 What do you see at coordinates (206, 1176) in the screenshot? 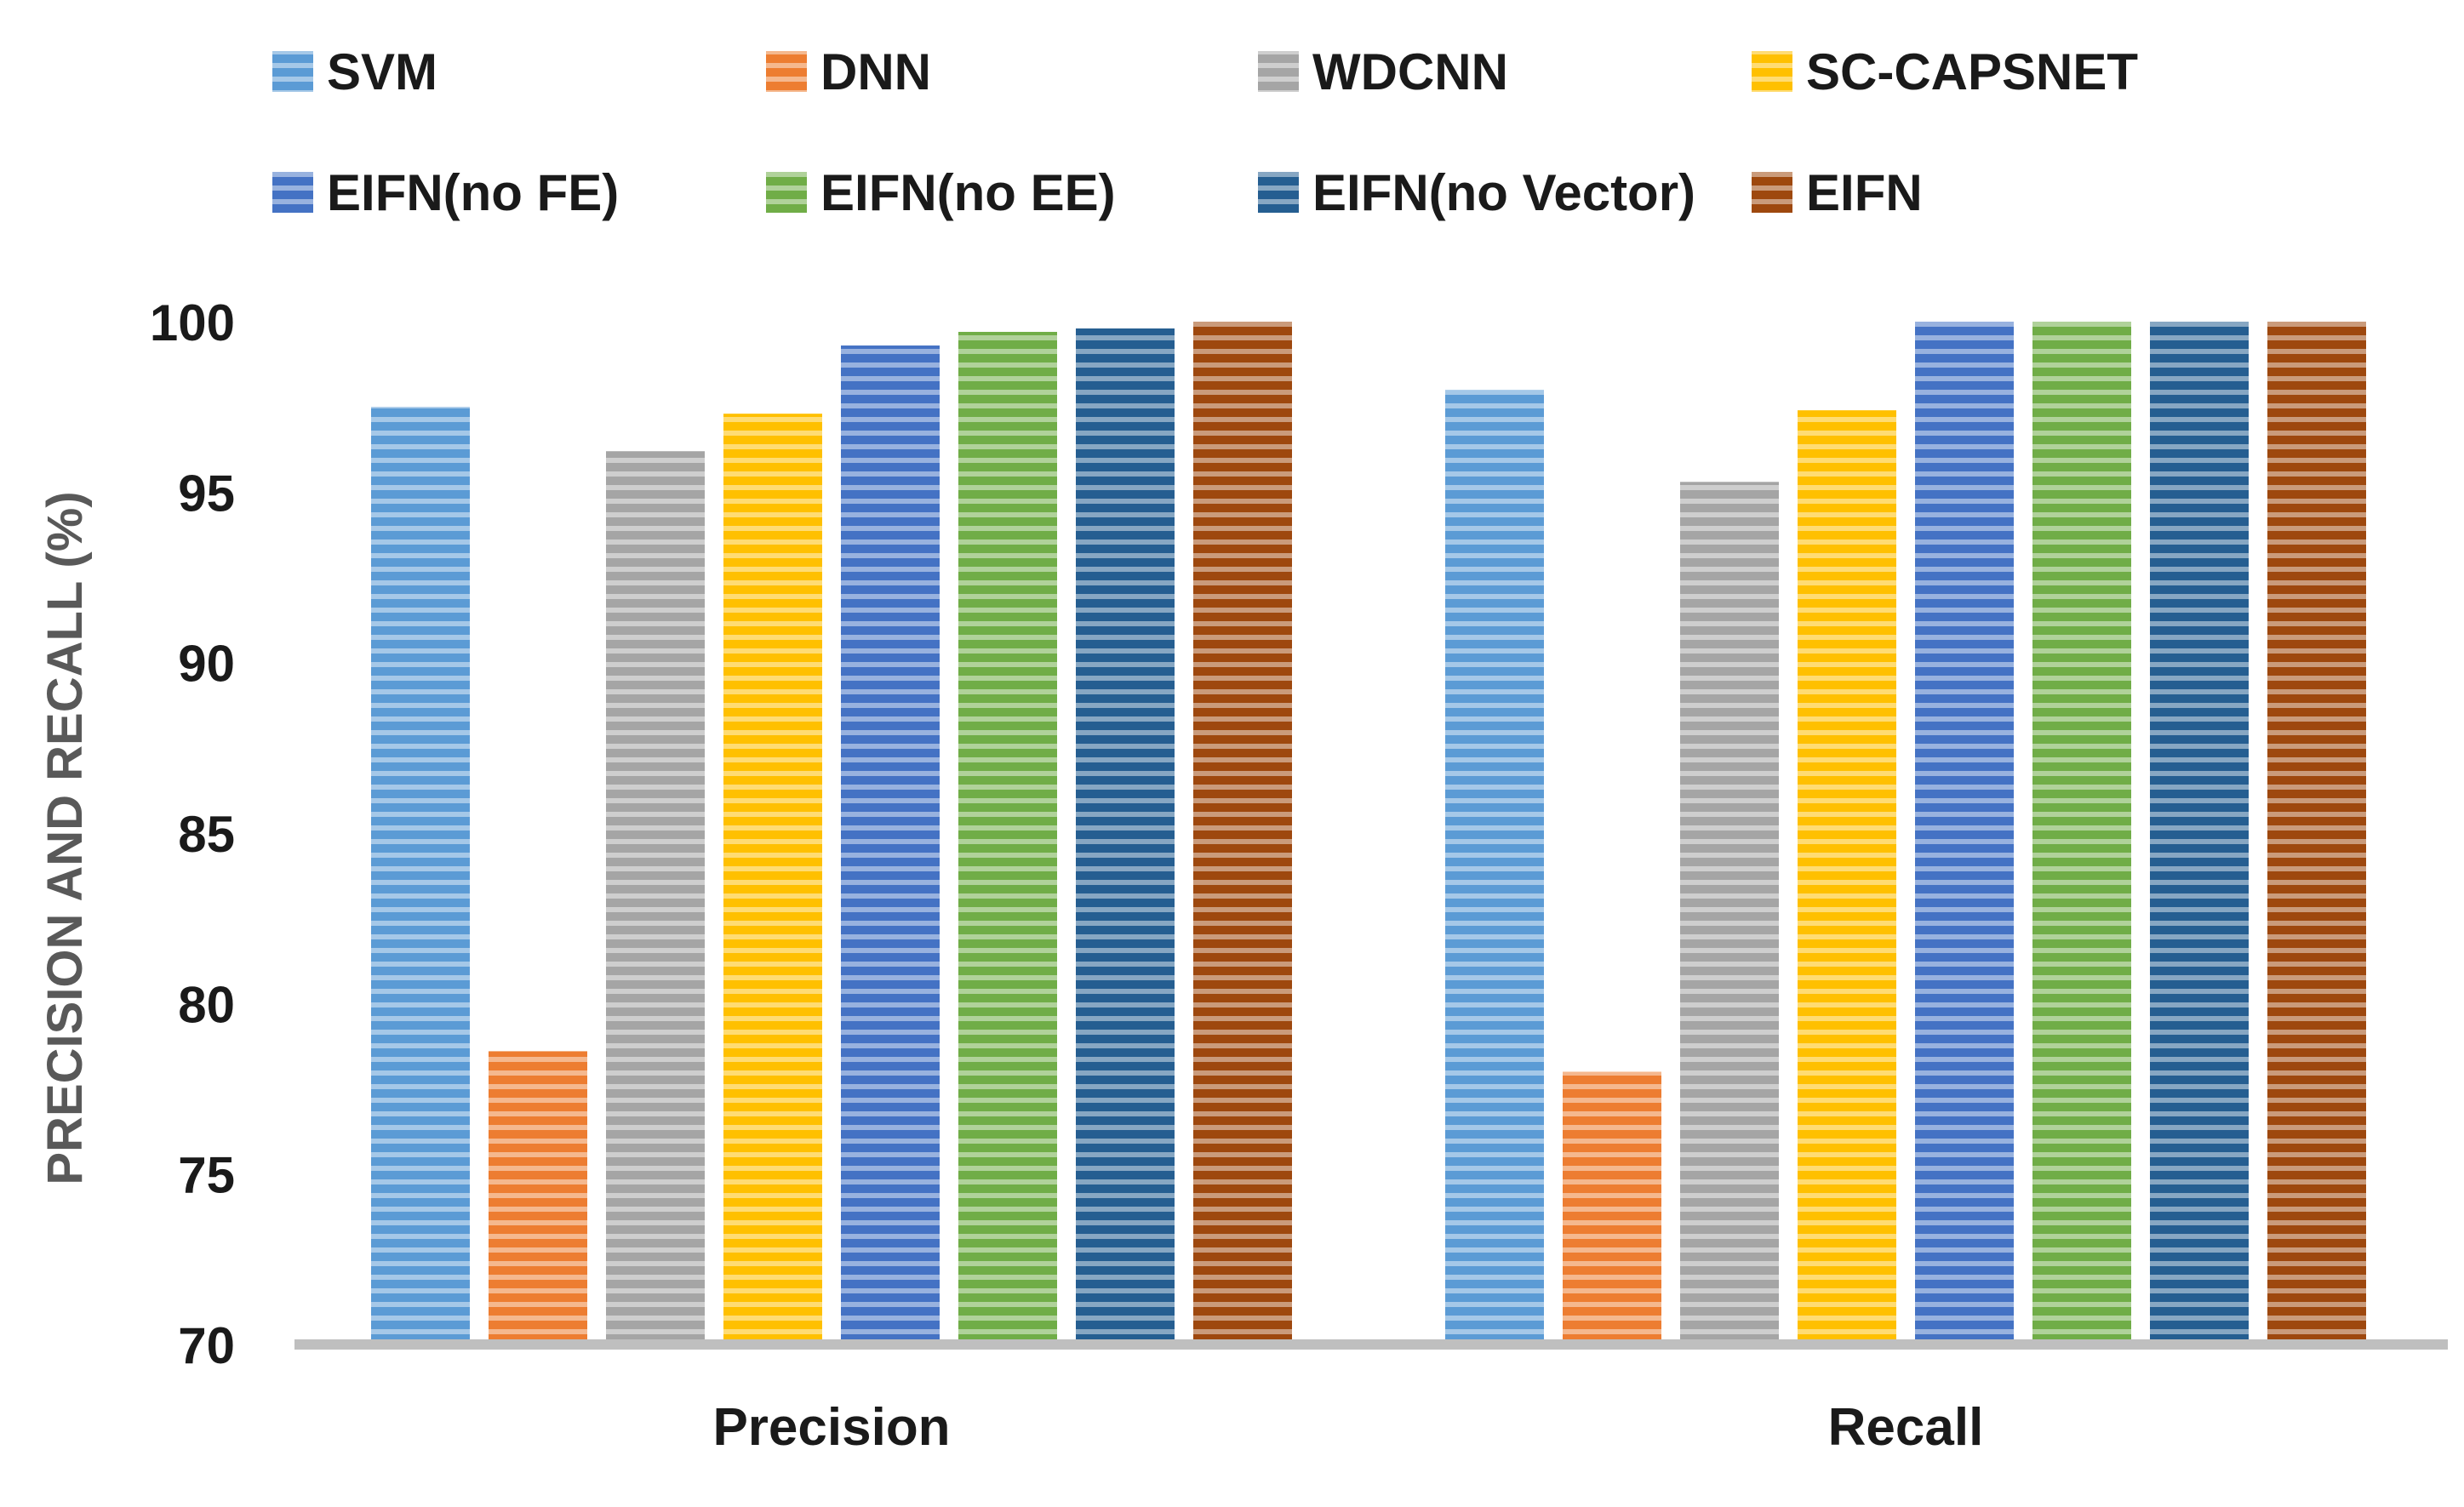
I see `y-tick-label: 75` at bounding box center [206, 1176].